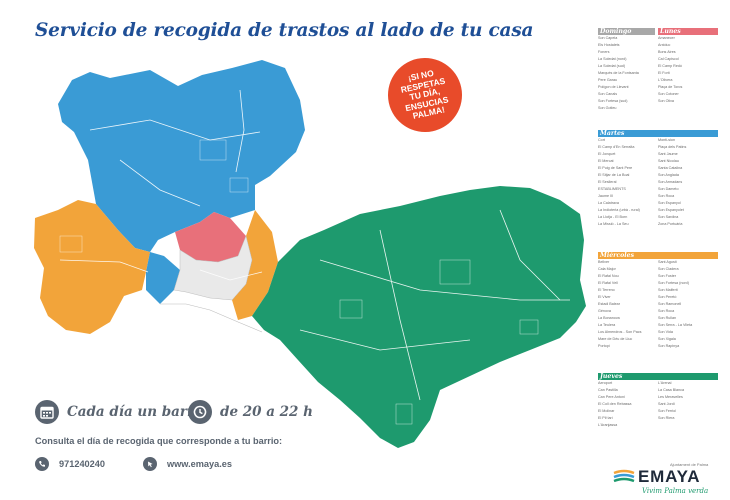  I want to click on phone-contact: 971240240, so click(70, 464).